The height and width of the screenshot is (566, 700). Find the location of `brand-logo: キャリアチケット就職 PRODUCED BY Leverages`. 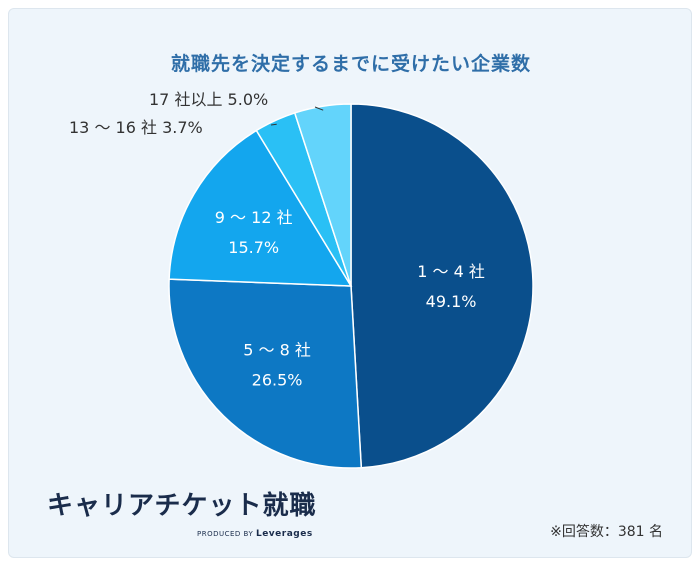

brand-logo: キャリアチケット就職 PRODUCED BY Leverages is located at coordinates (182, 512).